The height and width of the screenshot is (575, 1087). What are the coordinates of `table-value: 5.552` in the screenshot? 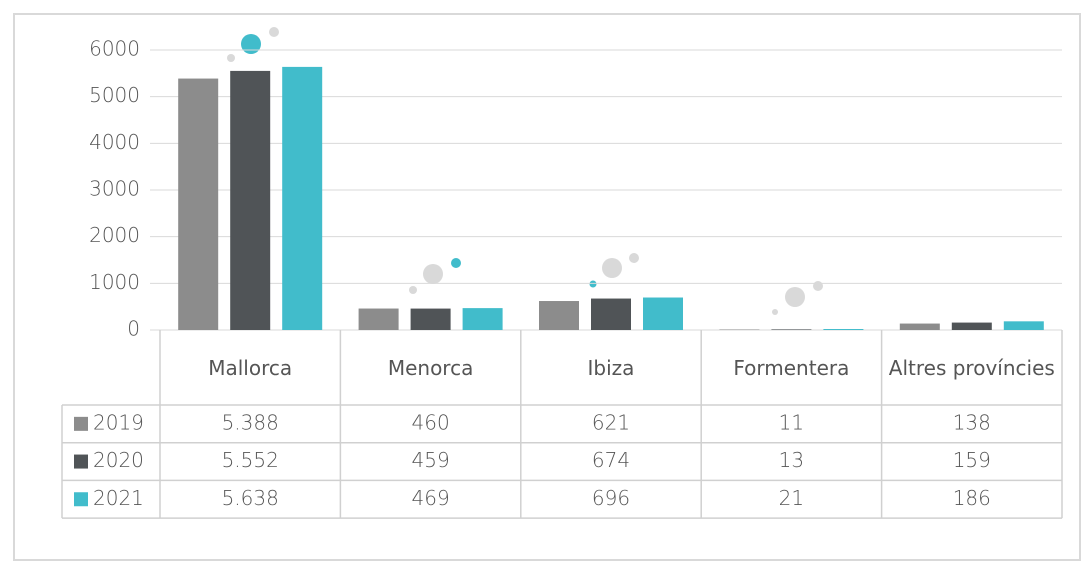 It's located at (250, 460).